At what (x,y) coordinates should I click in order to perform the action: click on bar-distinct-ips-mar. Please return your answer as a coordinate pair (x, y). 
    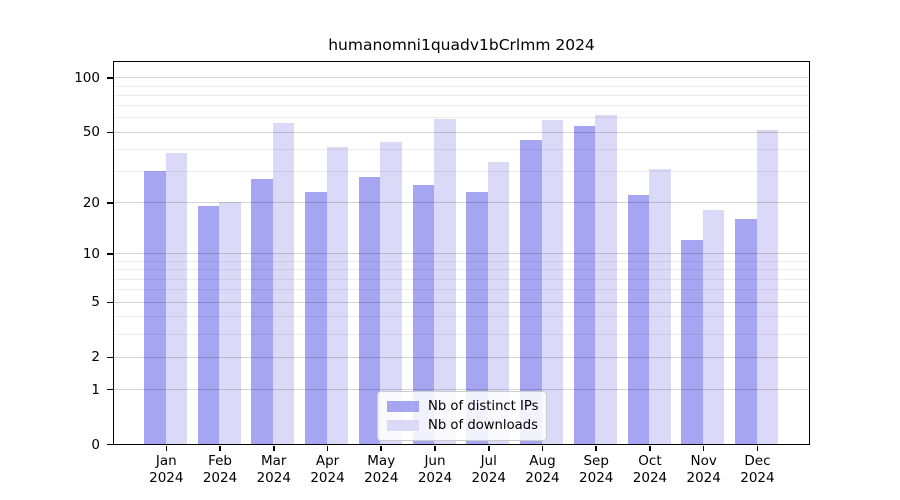
    Looking at the image, I should click on (262, 311).